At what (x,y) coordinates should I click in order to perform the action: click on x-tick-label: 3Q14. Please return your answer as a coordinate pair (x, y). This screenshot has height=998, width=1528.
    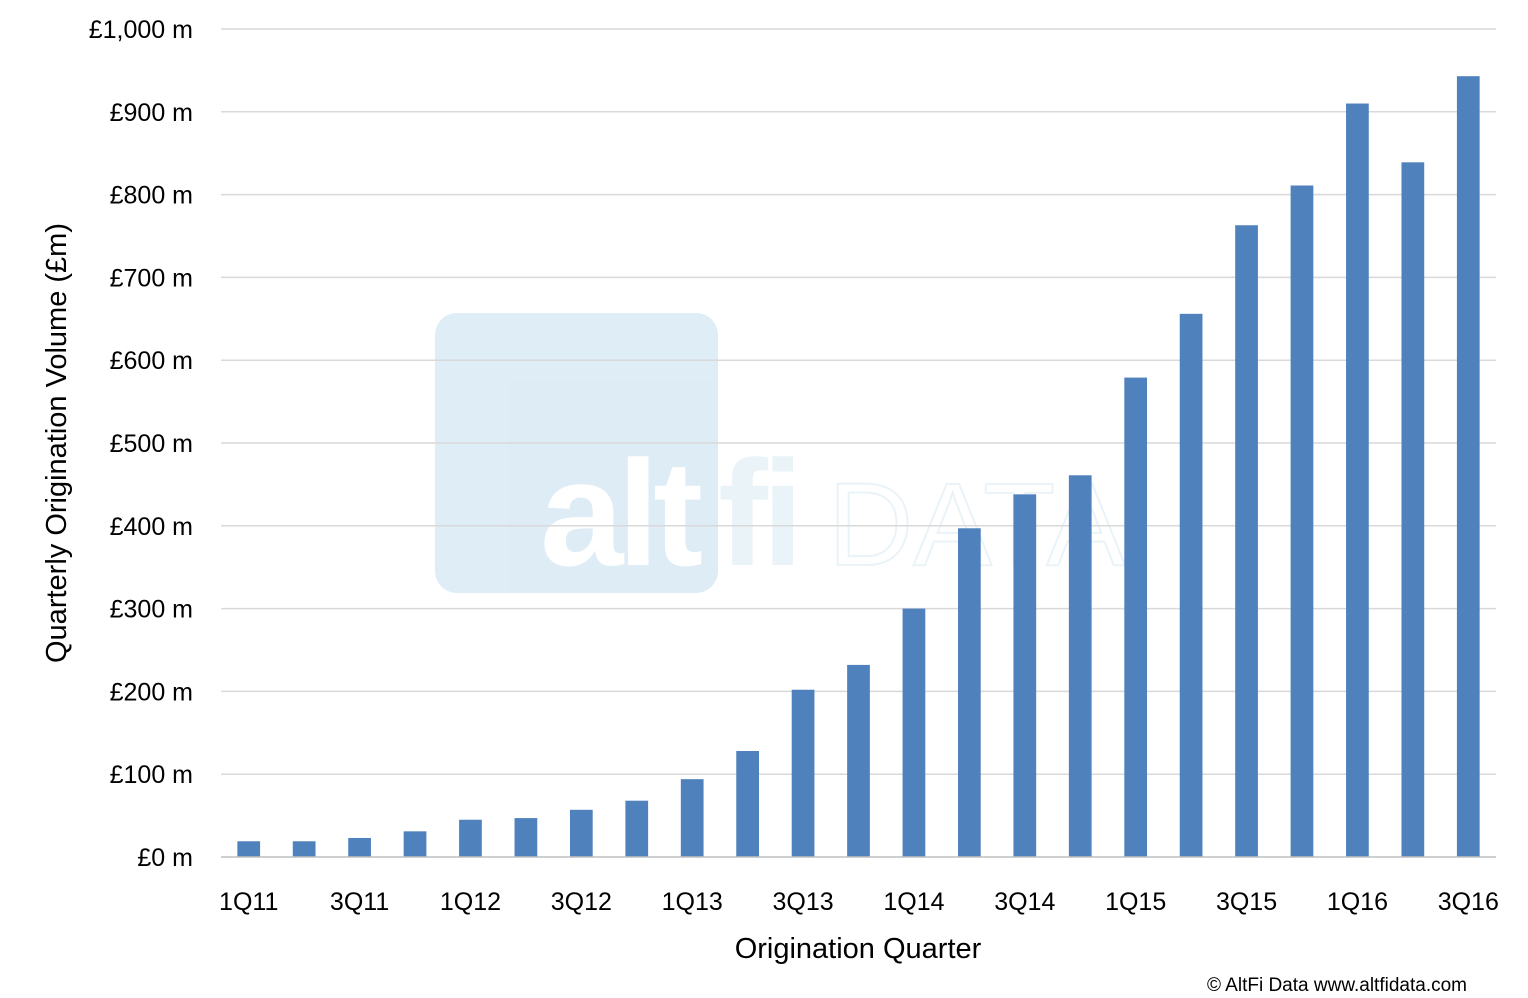
    Looking at the image, I should click on (1024, 902).